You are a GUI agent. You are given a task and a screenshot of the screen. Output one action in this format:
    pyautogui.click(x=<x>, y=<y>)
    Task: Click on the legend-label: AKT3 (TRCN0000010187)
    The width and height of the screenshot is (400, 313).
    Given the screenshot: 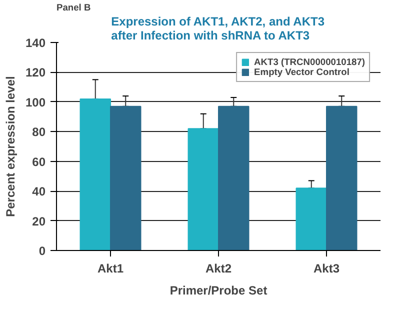 What is the action you would take?
    pyautogui.click(x=309, y=62)
    